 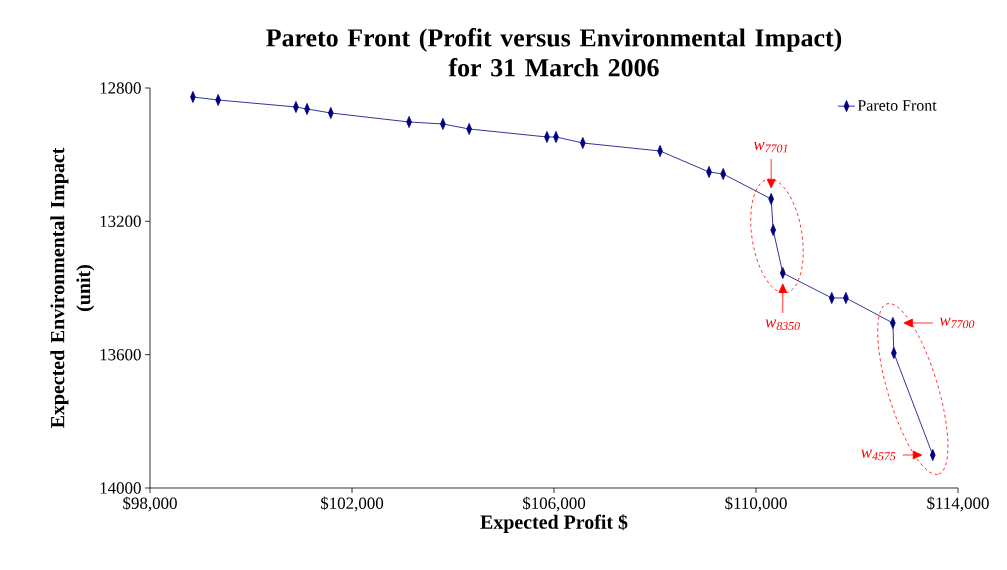 What do you see at coordinates (756, 504) in the screenshot?
I see `x-tick-label: $110,000` at bounding box center [756, 504].